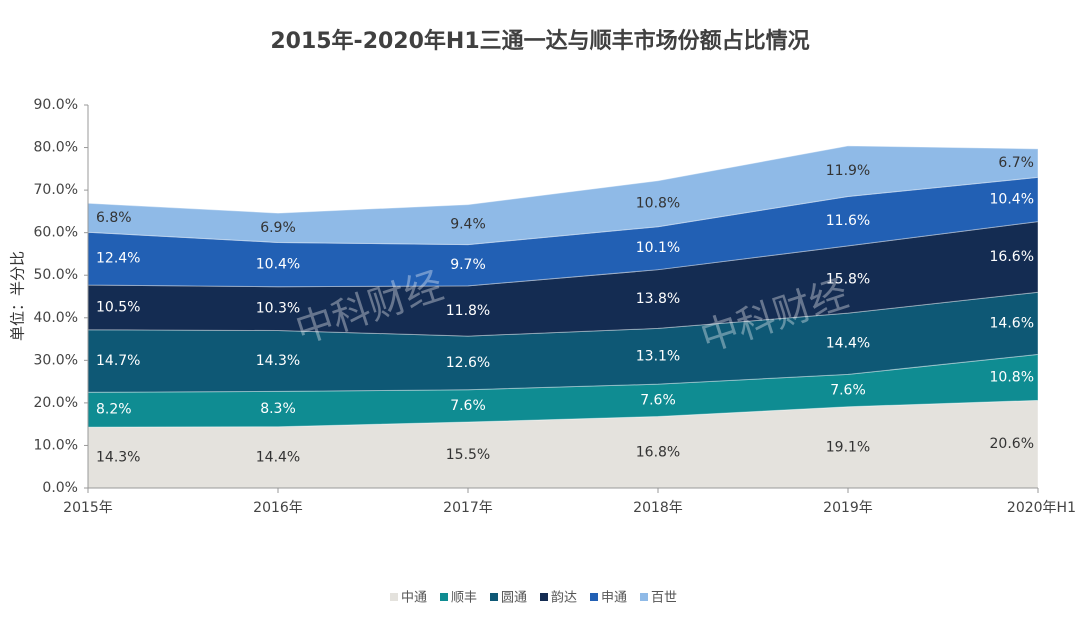 The width and height of the screenshot is (1080, 626). Describe the element at coordinates (468, 265) in the screenshot. I see `value-label: 9.7%` at that location.